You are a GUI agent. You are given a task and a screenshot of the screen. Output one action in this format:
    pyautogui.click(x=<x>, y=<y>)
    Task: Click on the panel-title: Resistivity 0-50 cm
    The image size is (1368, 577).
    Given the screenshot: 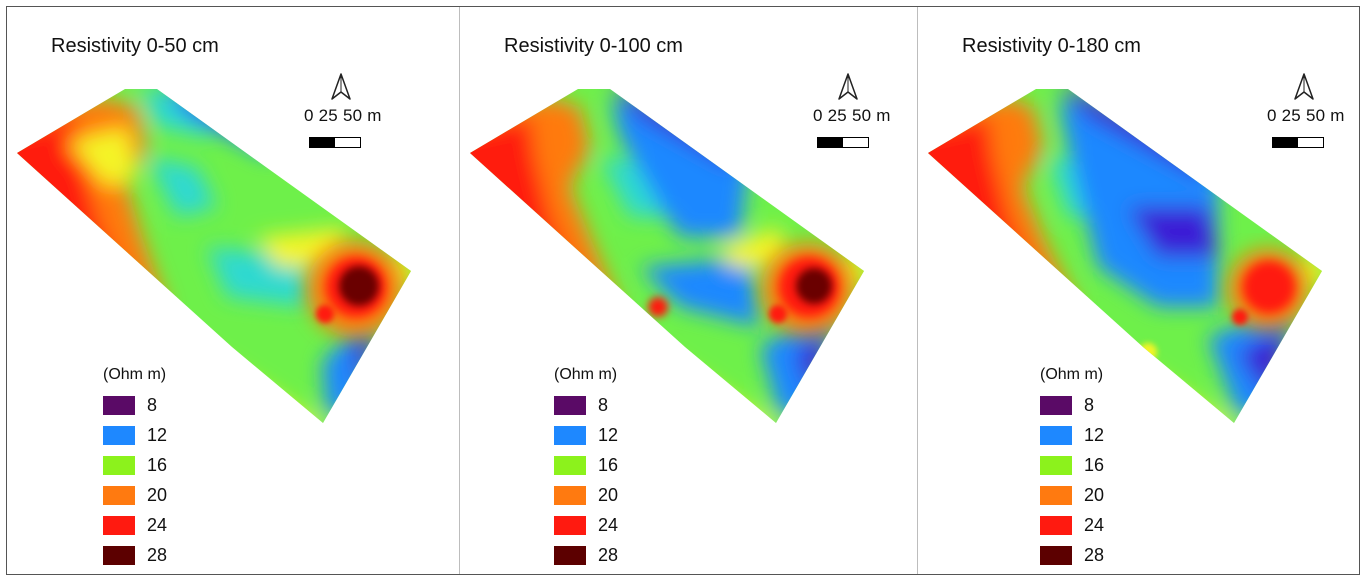 What is the action you would take?
    pyautogui.click(x=135, y=46)
    